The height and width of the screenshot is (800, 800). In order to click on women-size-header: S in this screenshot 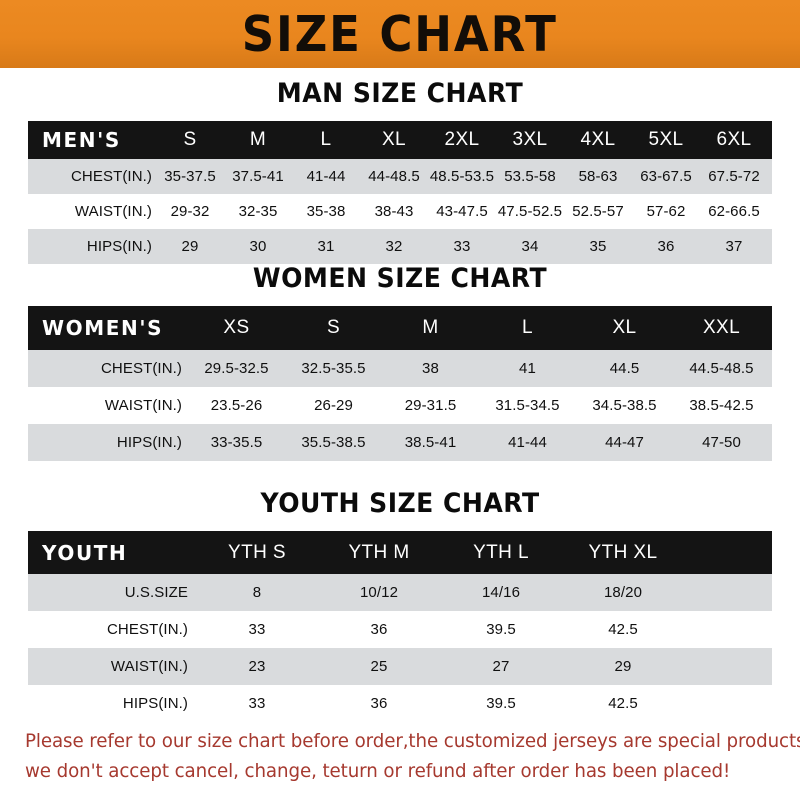, I will do `click(333, 327)`.